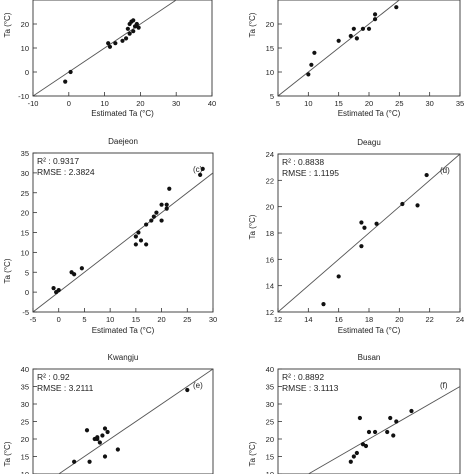 This screenshot has height=474, width=474. What do you see at coordinates (369, 142) in the screenshot?
I see `chart-title: Deagu` at bounding box center [369, 142].